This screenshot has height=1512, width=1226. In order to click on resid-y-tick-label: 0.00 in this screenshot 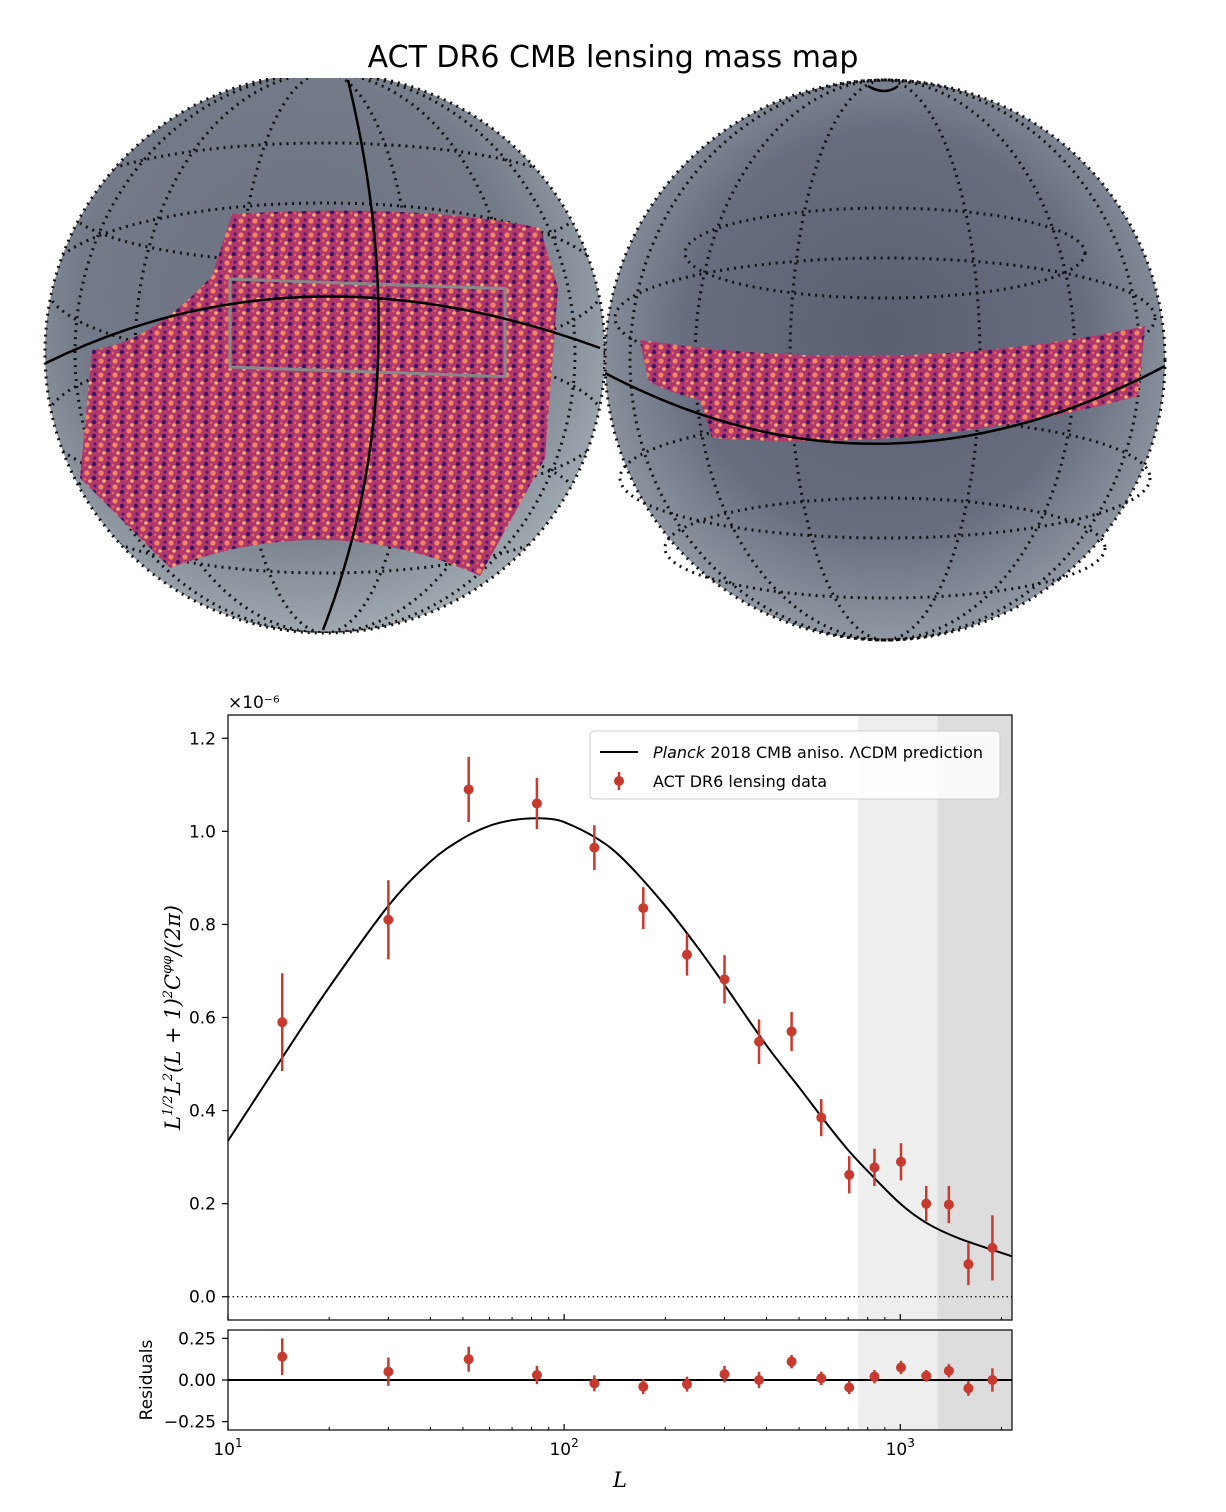, I will do `click(197, 1381)`.